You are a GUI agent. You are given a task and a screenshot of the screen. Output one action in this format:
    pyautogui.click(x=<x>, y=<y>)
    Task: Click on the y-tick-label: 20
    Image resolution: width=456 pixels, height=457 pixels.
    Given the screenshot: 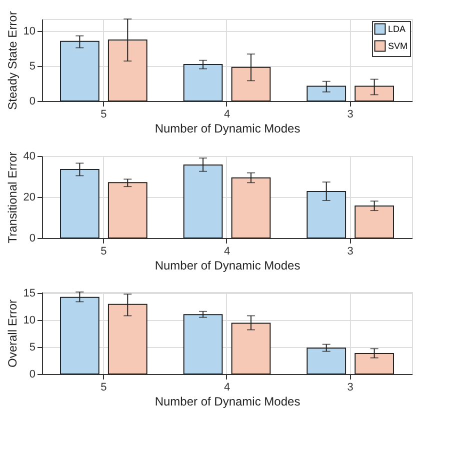 What is the action you would take?
    pyautogui.click(x=29, y=198)
    